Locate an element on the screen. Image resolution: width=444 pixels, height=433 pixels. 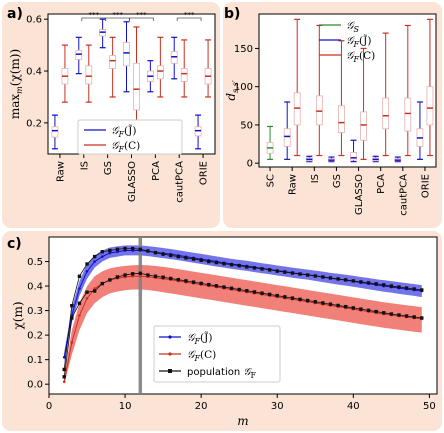
x-tick-label-c: 30 is located at coordinates (277, 406).